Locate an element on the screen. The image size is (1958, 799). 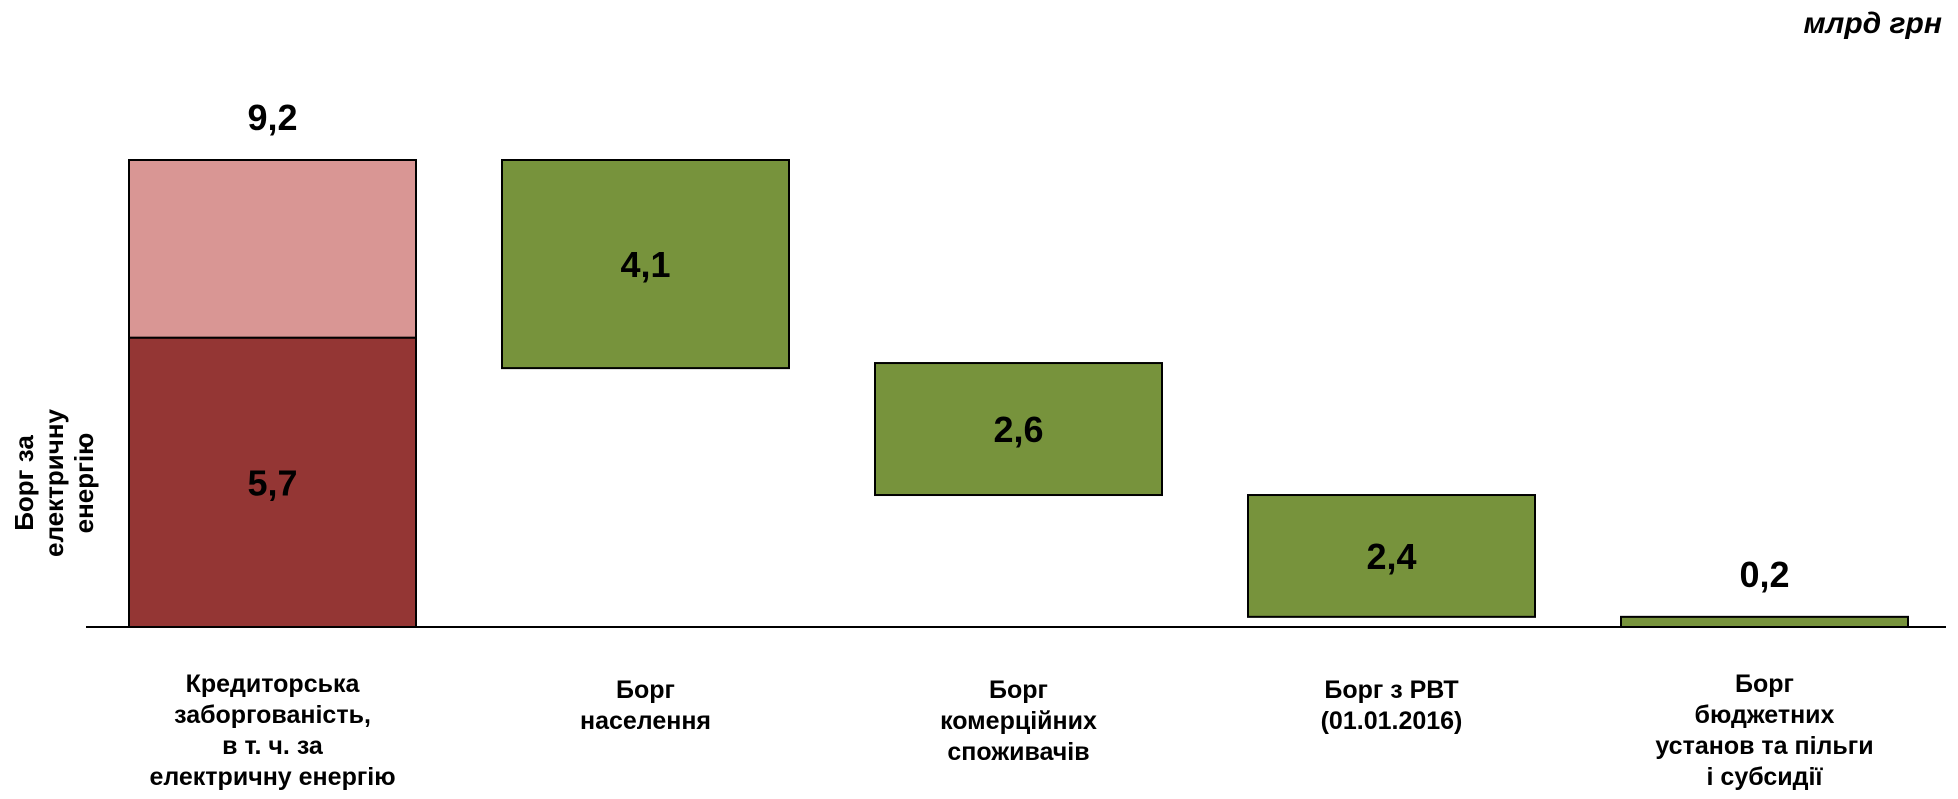
category-label-3: Борг комерційних споживачів is located at coordinates (1018, 721).